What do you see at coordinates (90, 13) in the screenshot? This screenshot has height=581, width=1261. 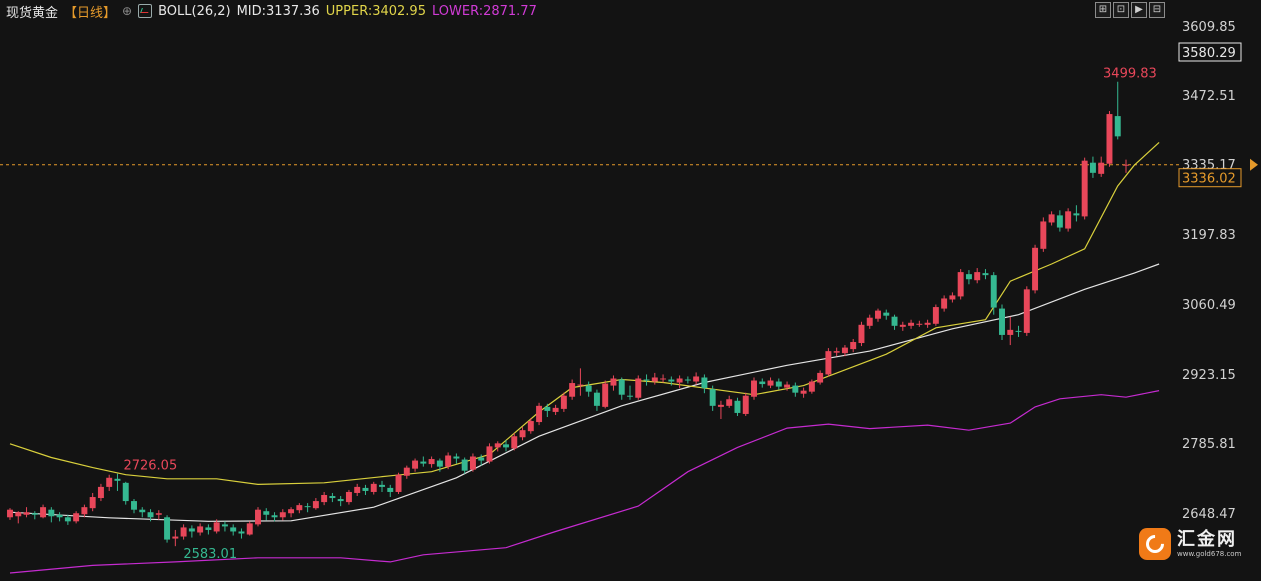 I see `period-label: 【日线】` at bounding box center [90, 13].